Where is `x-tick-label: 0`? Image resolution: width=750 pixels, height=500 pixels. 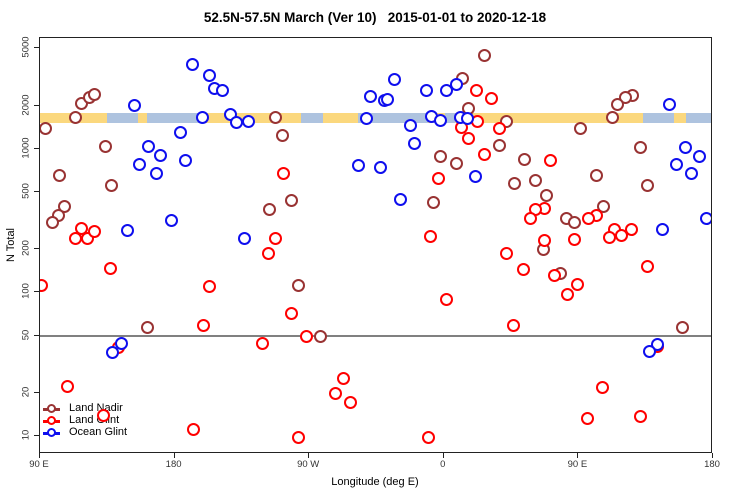
x-tick-label: 0 is located at coordinates (443, 464).